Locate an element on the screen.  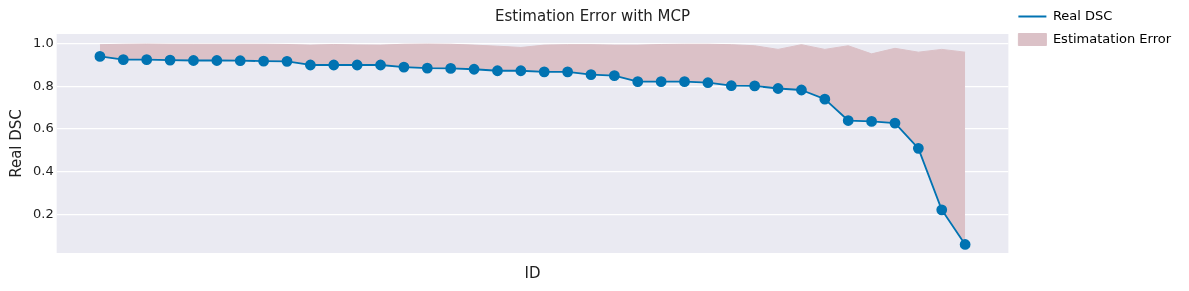
y-tick-label: 0.8 is located at coordinates (43, 85).